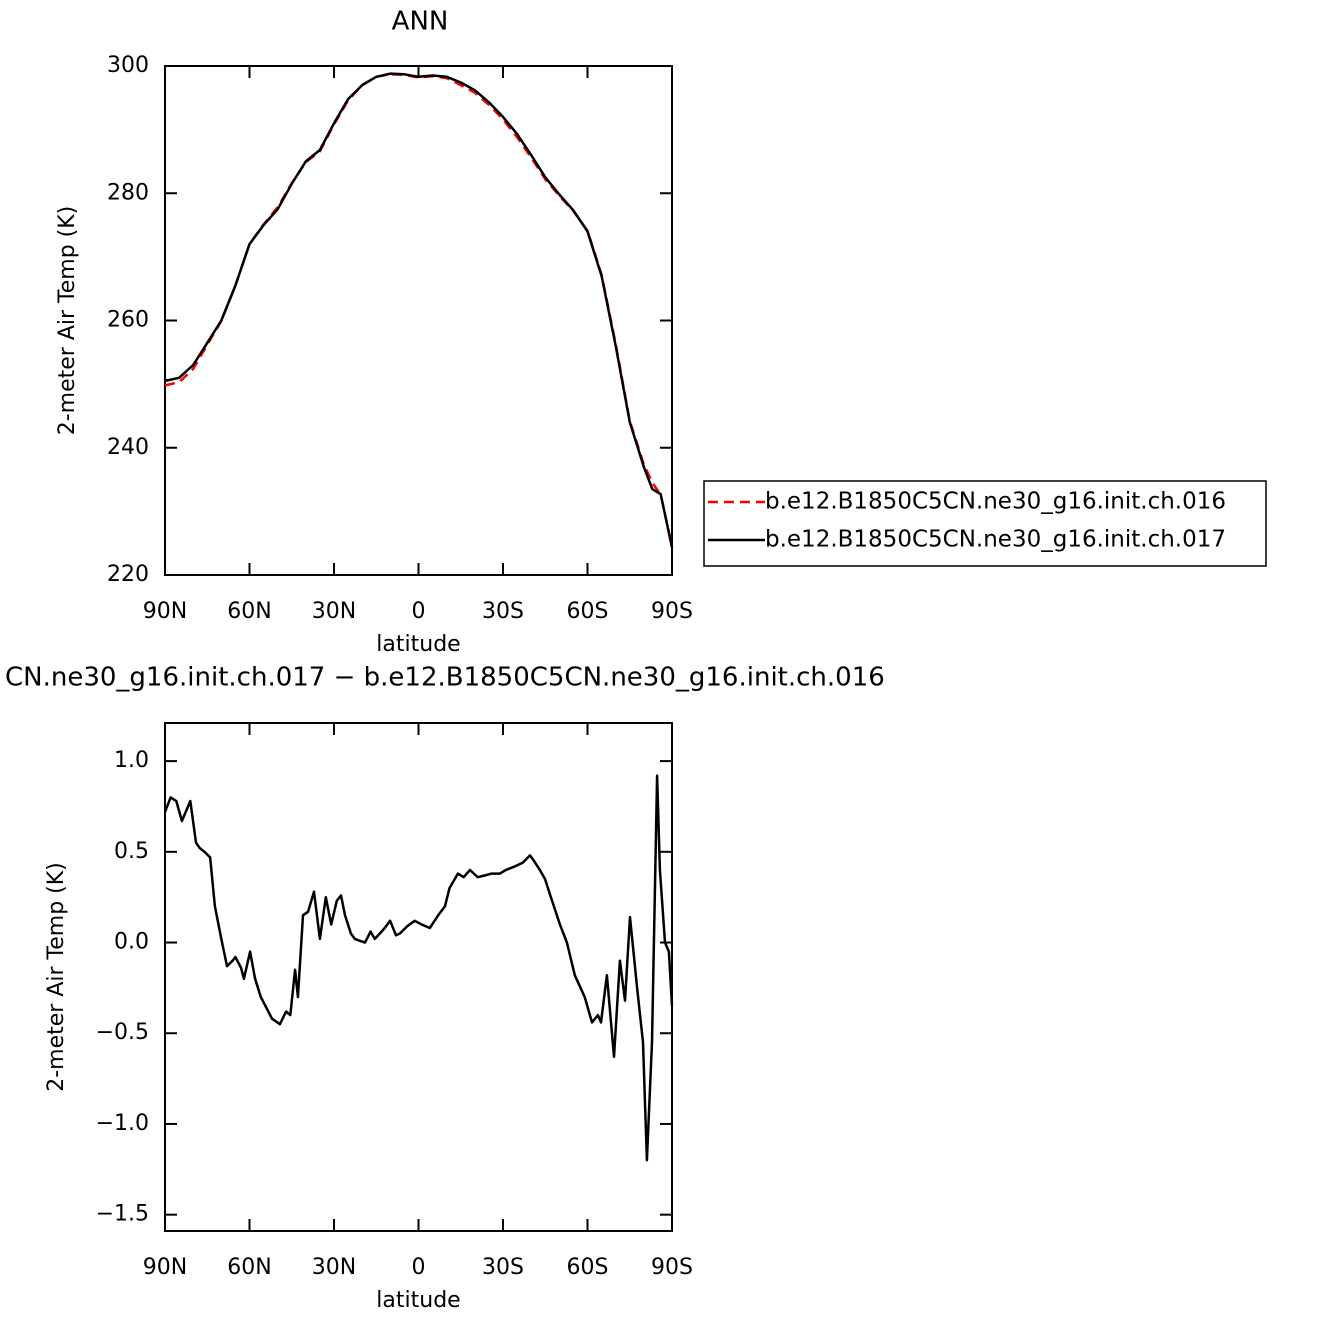  What do you see at coordinates (131, 851) in the screenshot?
I see `y-tick-label: 0.5` at bounding box center [131, 851].